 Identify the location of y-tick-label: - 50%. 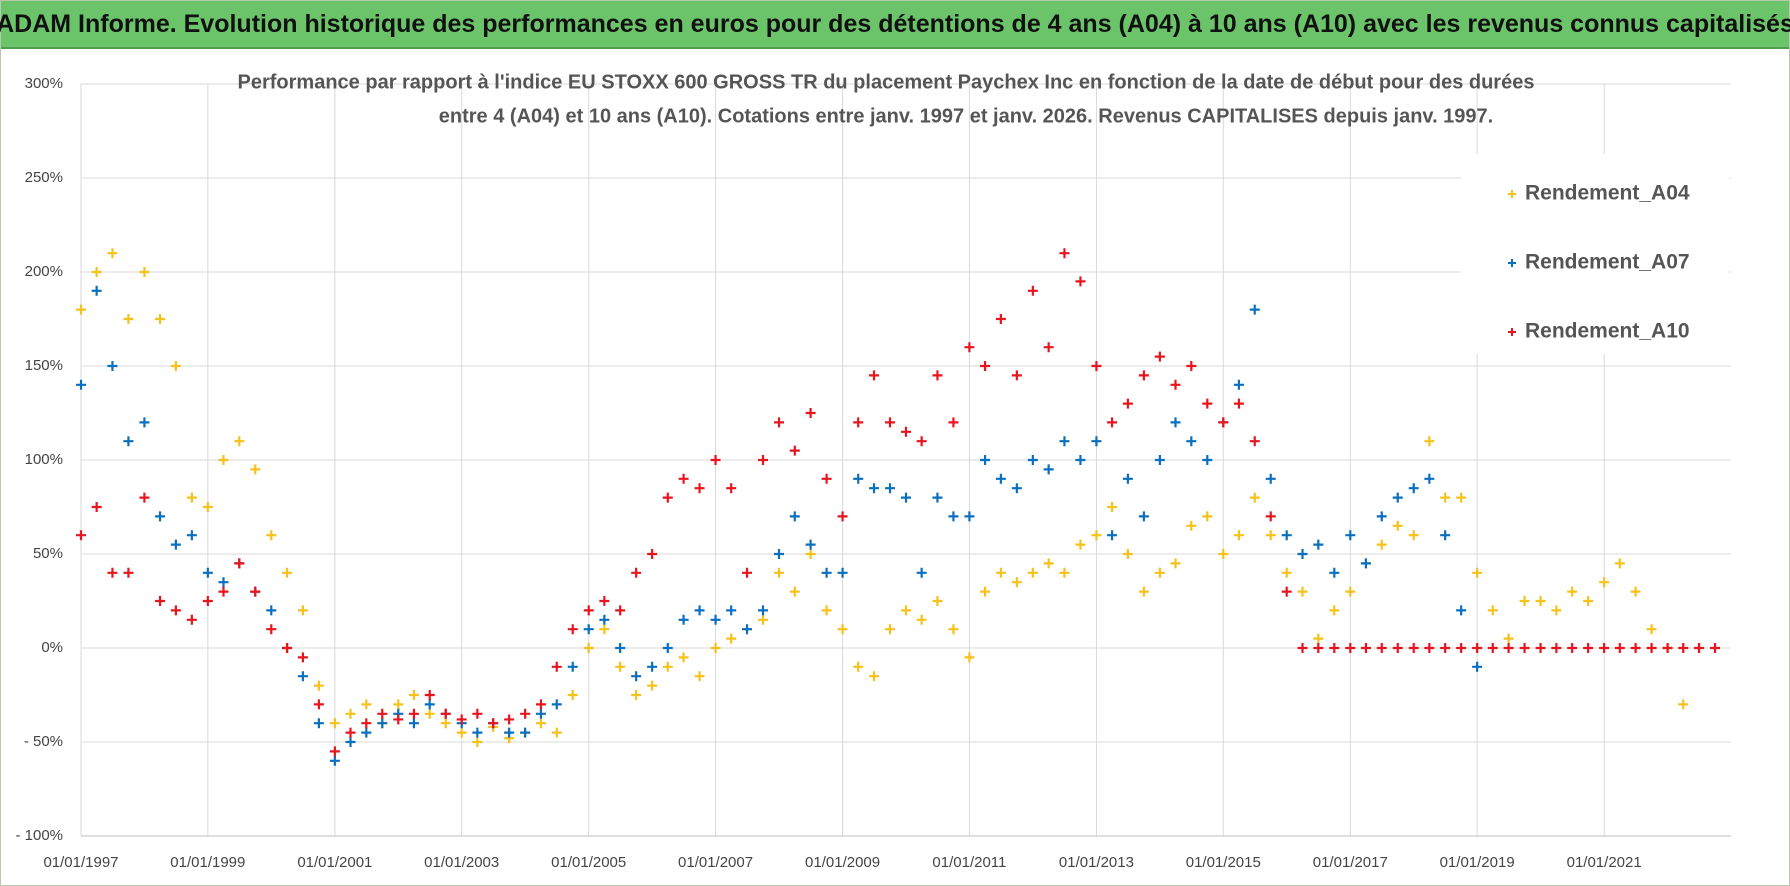
(43, 741).